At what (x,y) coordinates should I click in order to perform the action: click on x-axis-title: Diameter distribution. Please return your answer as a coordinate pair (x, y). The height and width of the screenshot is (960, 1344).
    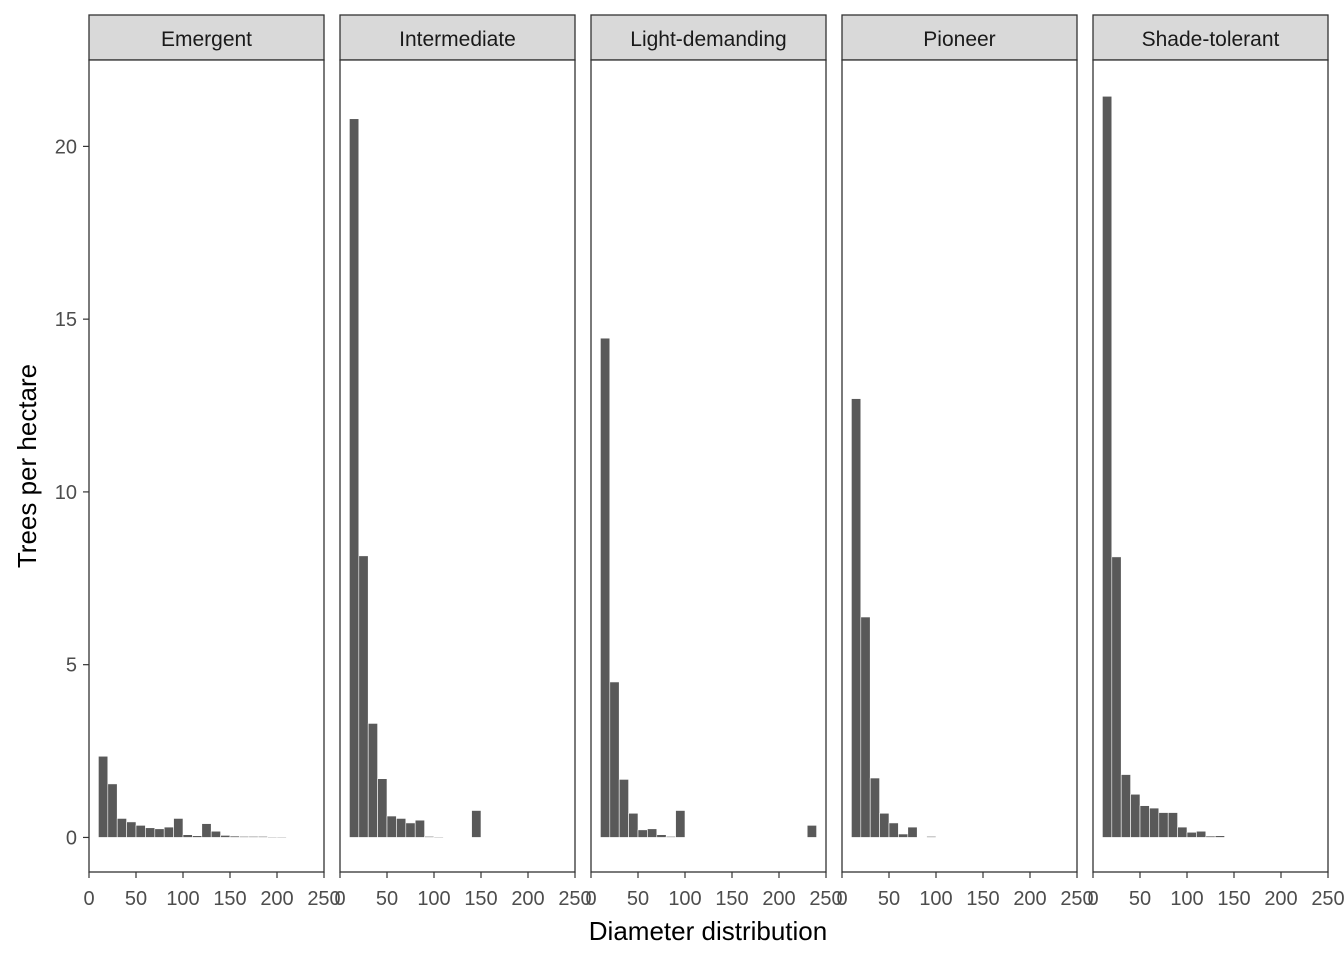
    Looking at the image, I should click on (708, 931).